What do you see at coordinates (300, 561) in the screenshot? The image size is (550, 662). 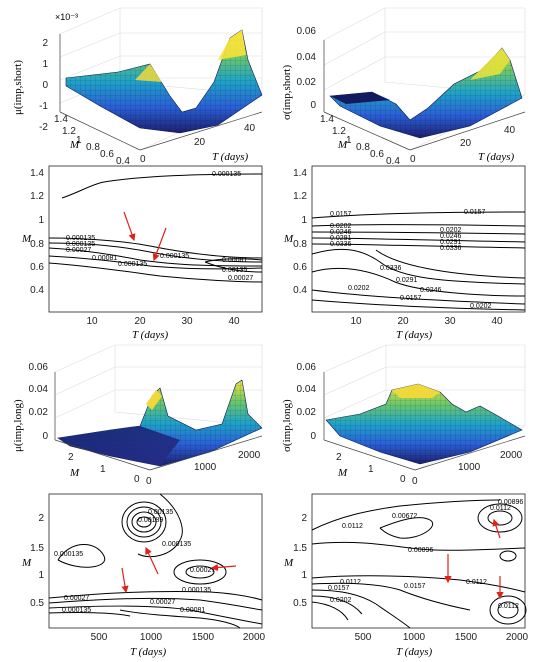 I see `p8-y-ticks: 2 1.5 1 0.5` at bounding box center [300, 561].